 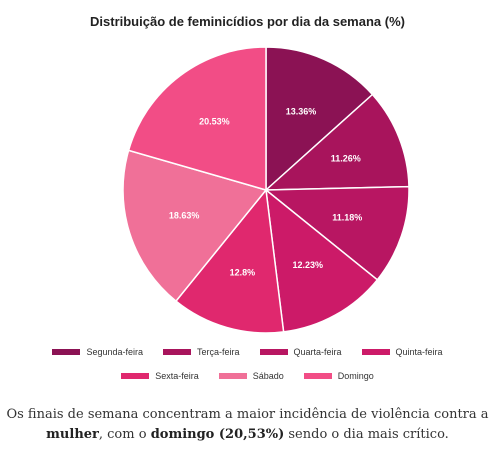 What do you see at coordinates (251, 376) in the screenshot?
I see `legend-item: Sábado` at bounding box center [251, 376].